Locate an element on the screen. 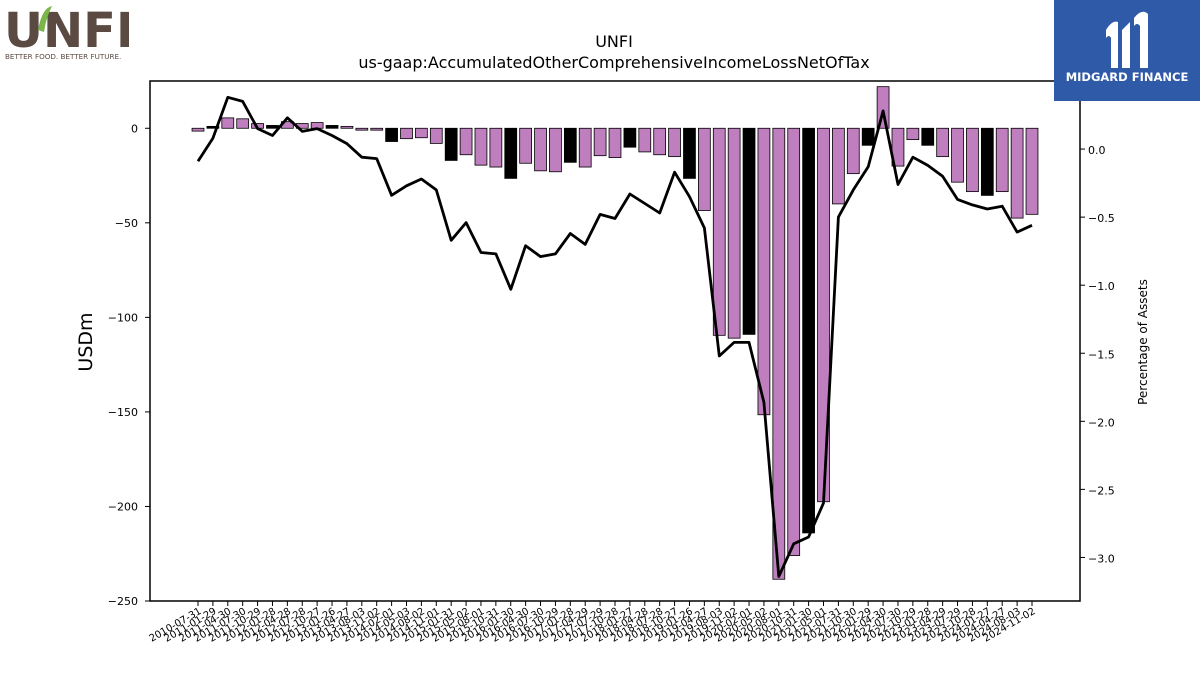  unfi-logo: UNFI ™ BETTER FOOD. BETTER FUTURE. is located at coordinates (69, 32).